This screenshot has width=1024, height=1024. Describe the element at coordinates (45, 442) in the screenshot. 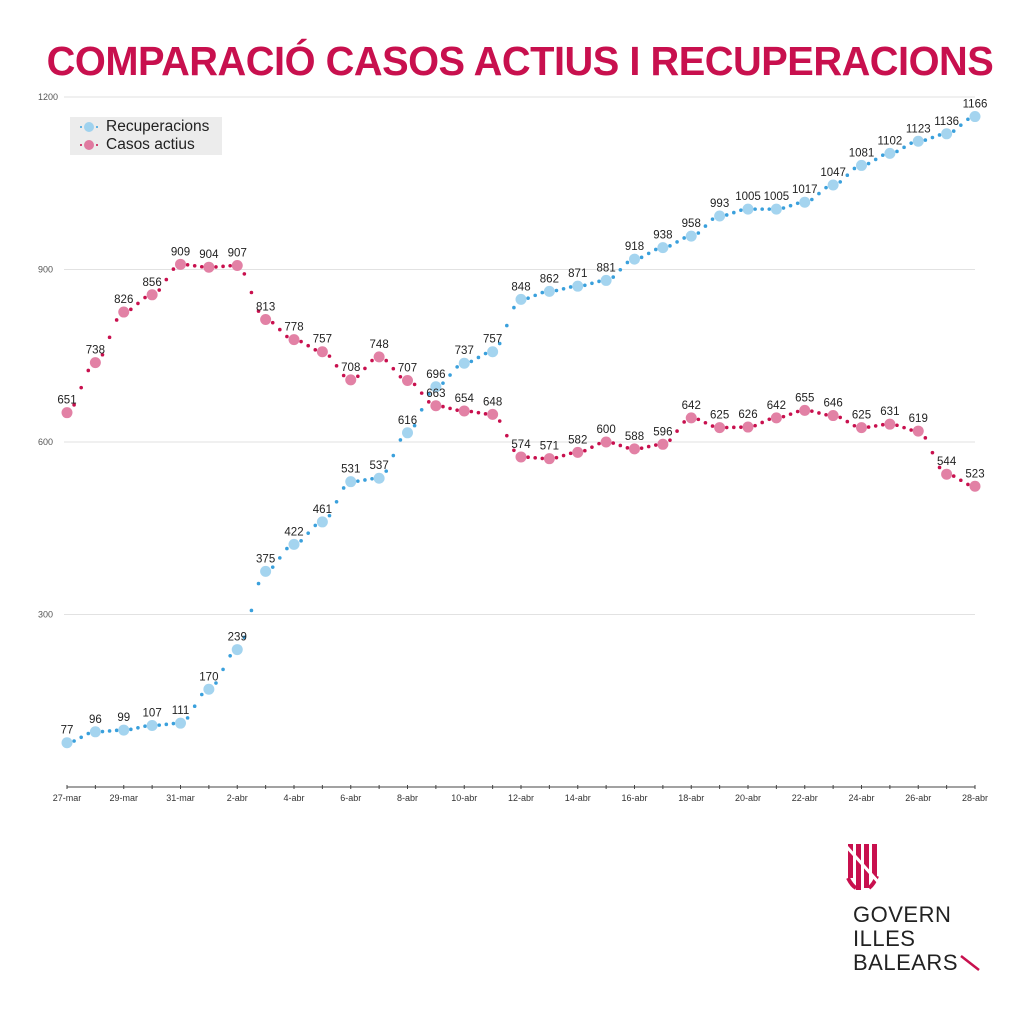

I see `y-tick-label: 600` at that location.